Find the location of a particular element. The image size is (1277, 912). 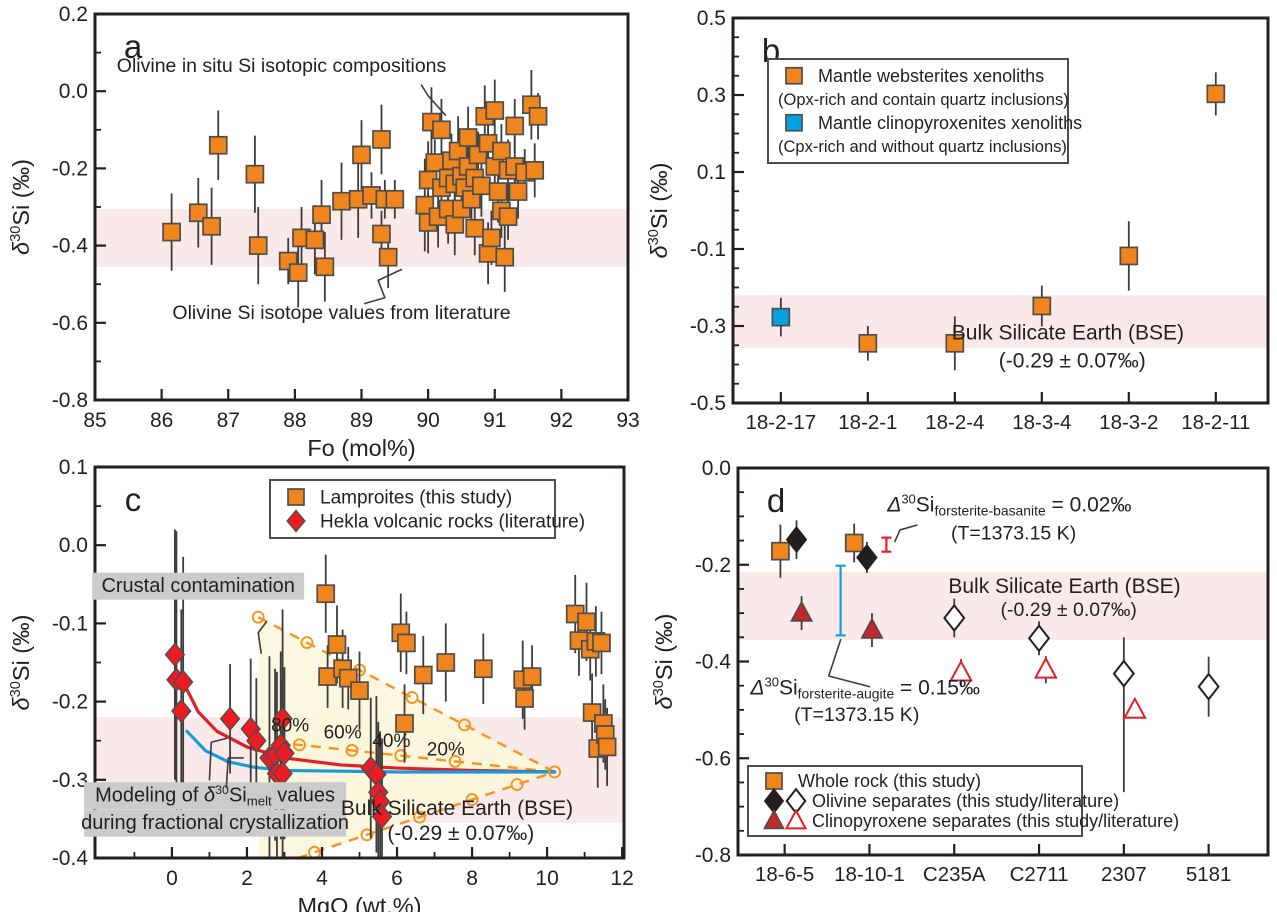

x-category-label: 18-2-11 is located at coordinates (1215, 422).